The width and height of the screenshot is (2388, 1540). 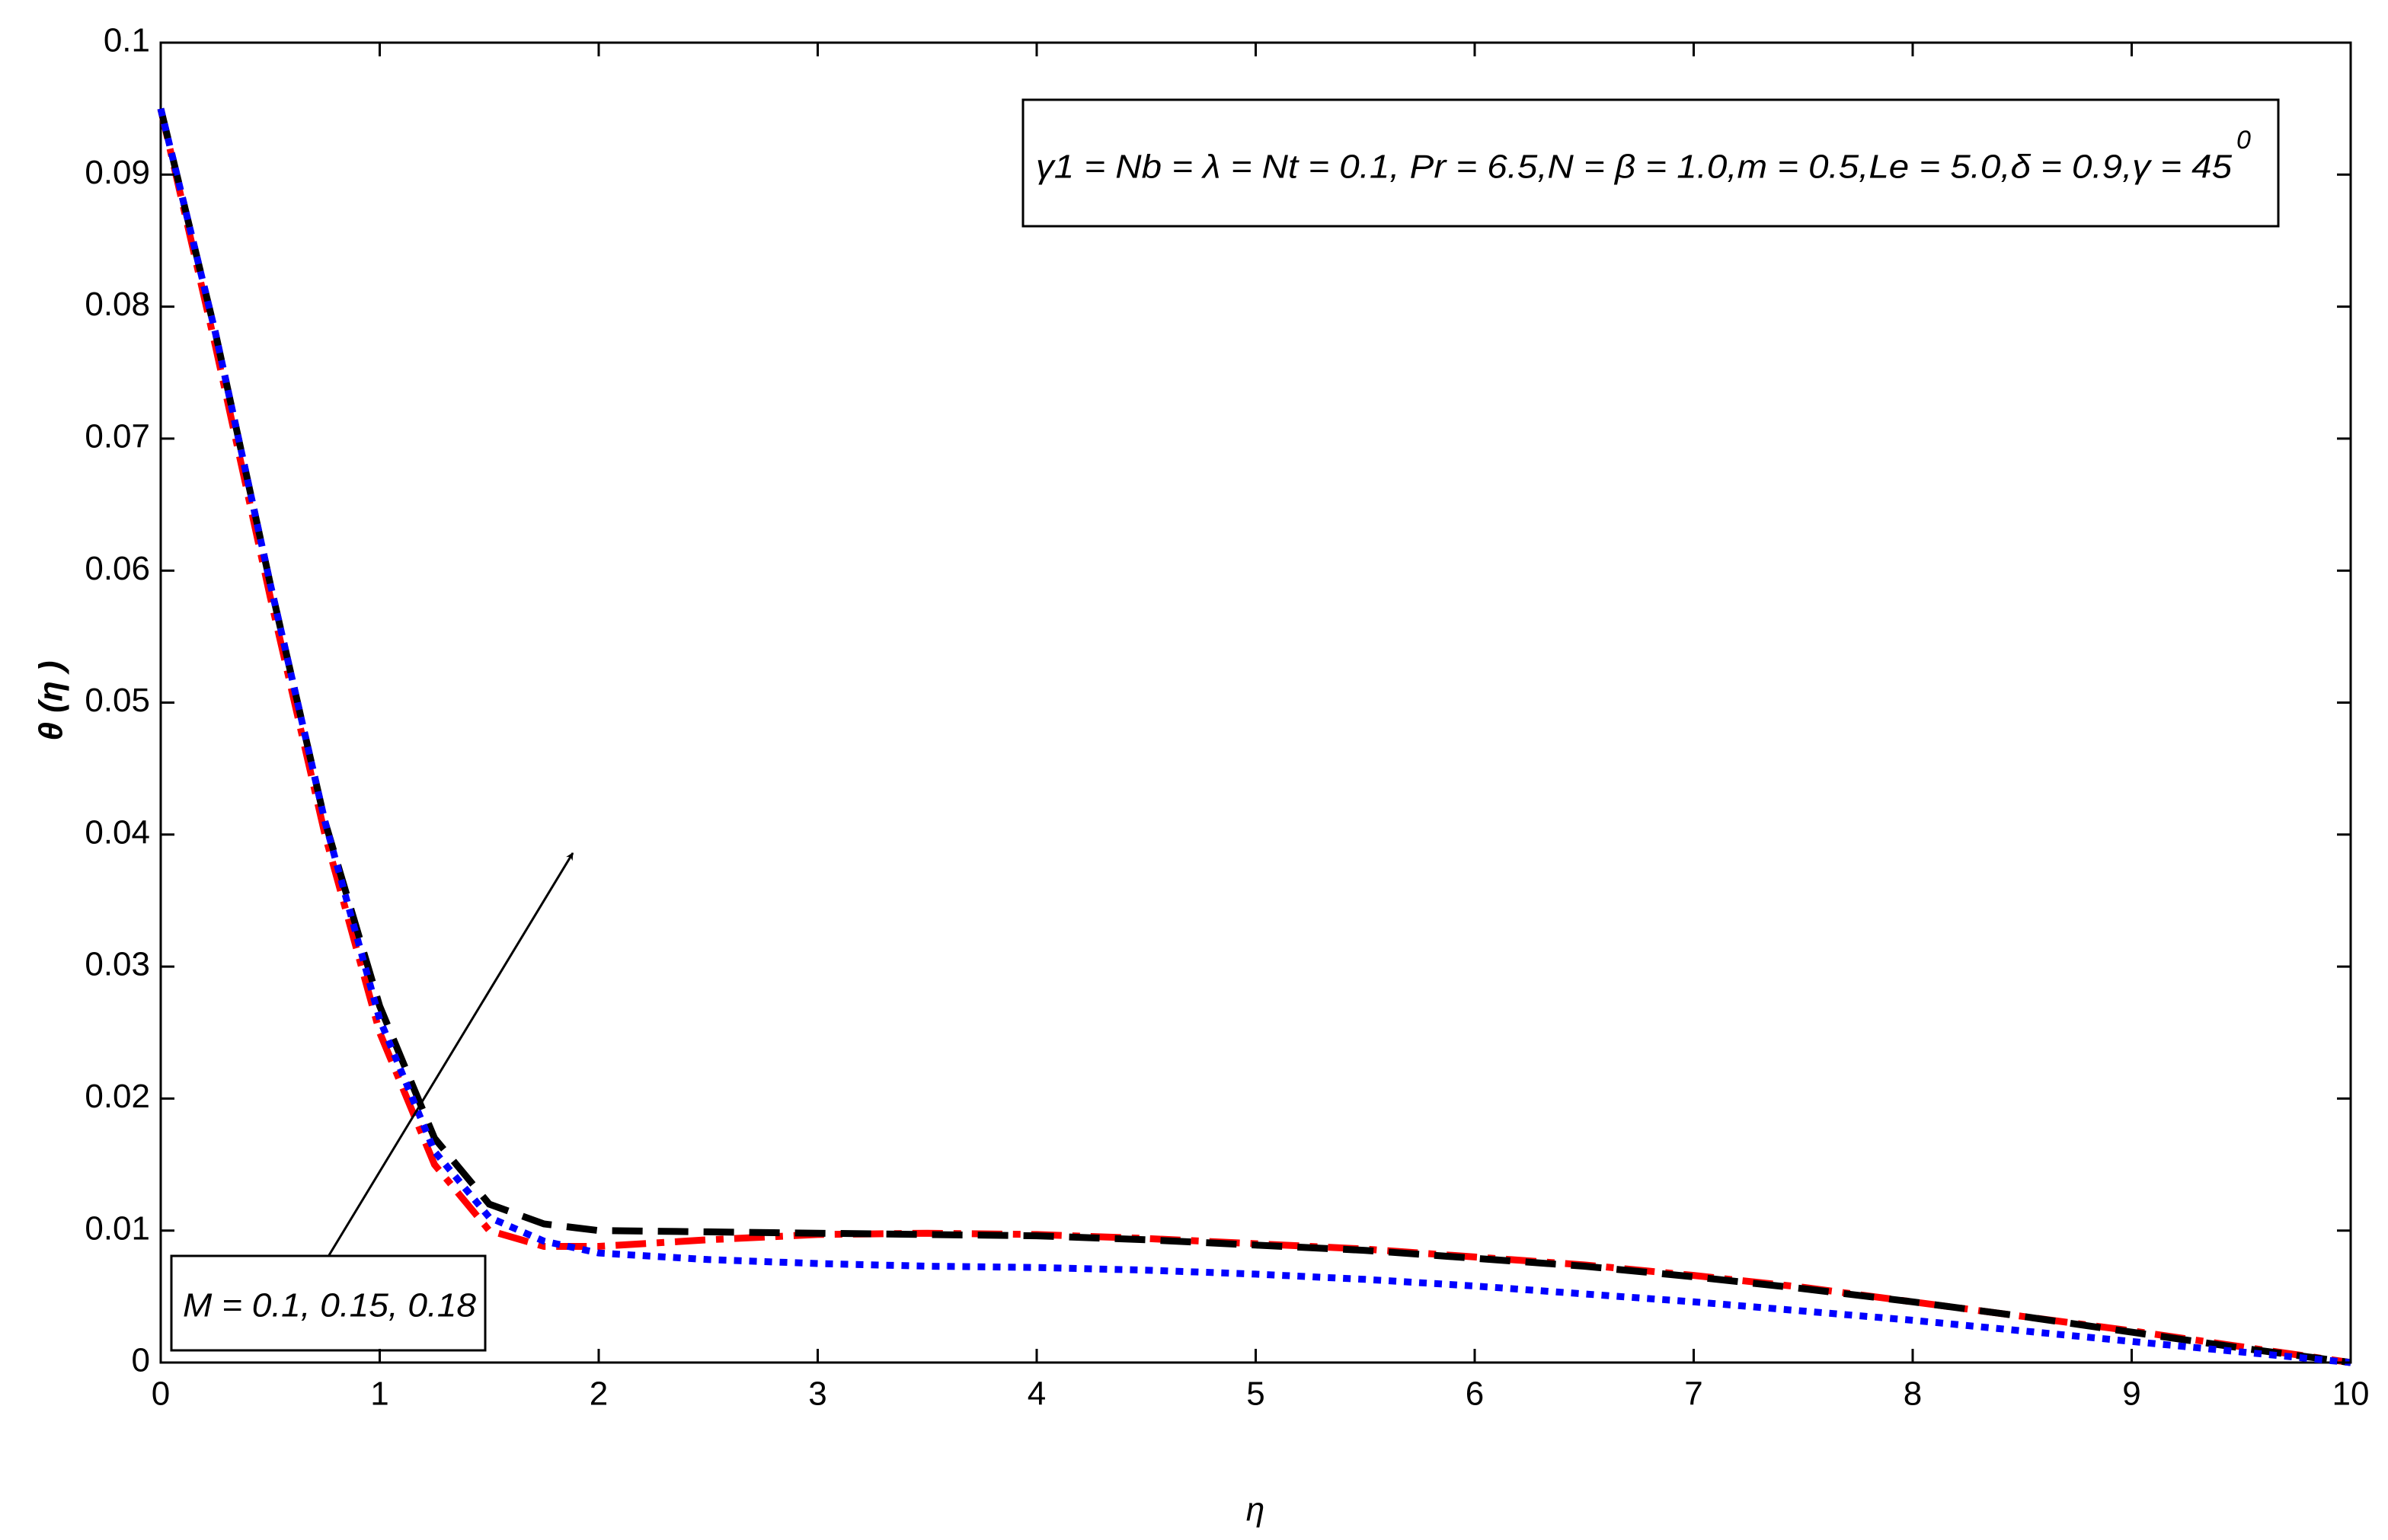 What do you see at coordinates (2351, 1394) in the screenshot?
I see `x-tick-label: 10` at bounding box center [2351, 1394].